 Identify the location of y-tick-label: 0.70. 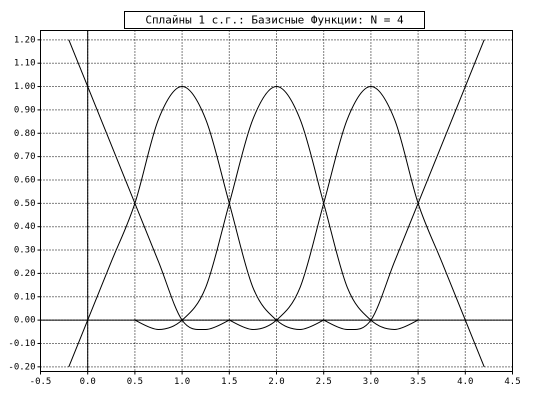
(25, 157).